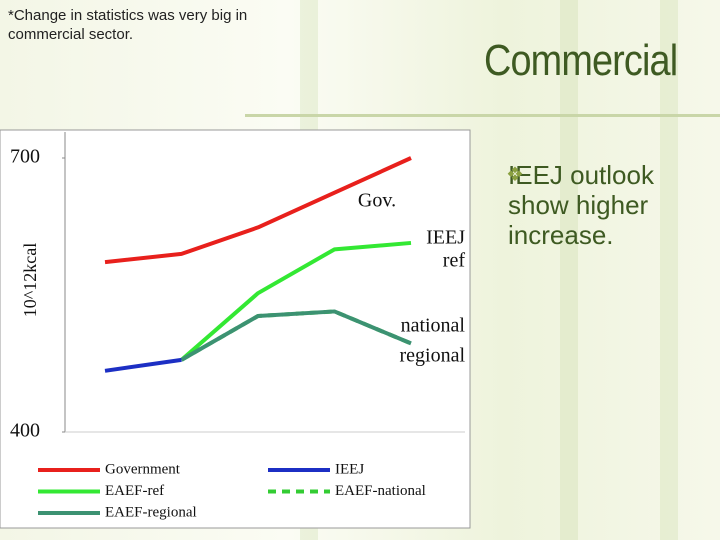 Image resolution: width=720 pixels, height=540 pixels. Describe the element at coordinates (380, 491) in the screenshot. I see `legend-label: EAEF-national` at that location.